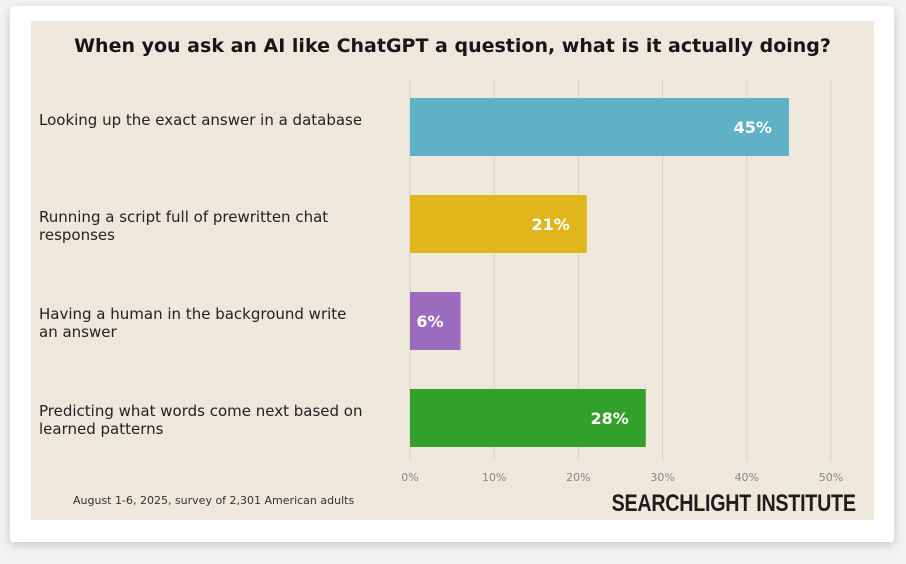 The width and height of the screenshot is (906, 564). I want to click on x-tick-label: 40%, so click(747, 477).